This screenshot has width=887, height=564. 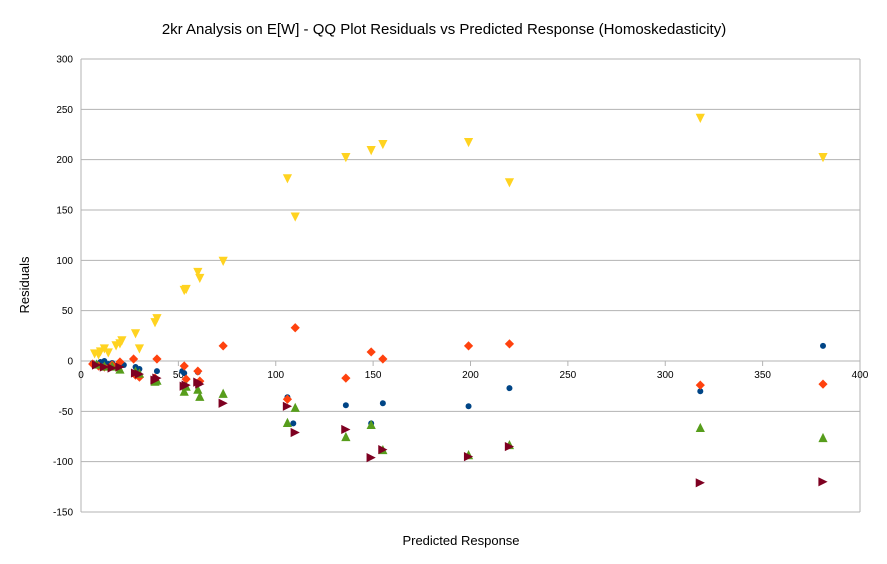 What do you see at coordinates (66, 412) in the screenshot?
I see `y-tick-label: -50` at bounding box center [66, 412].